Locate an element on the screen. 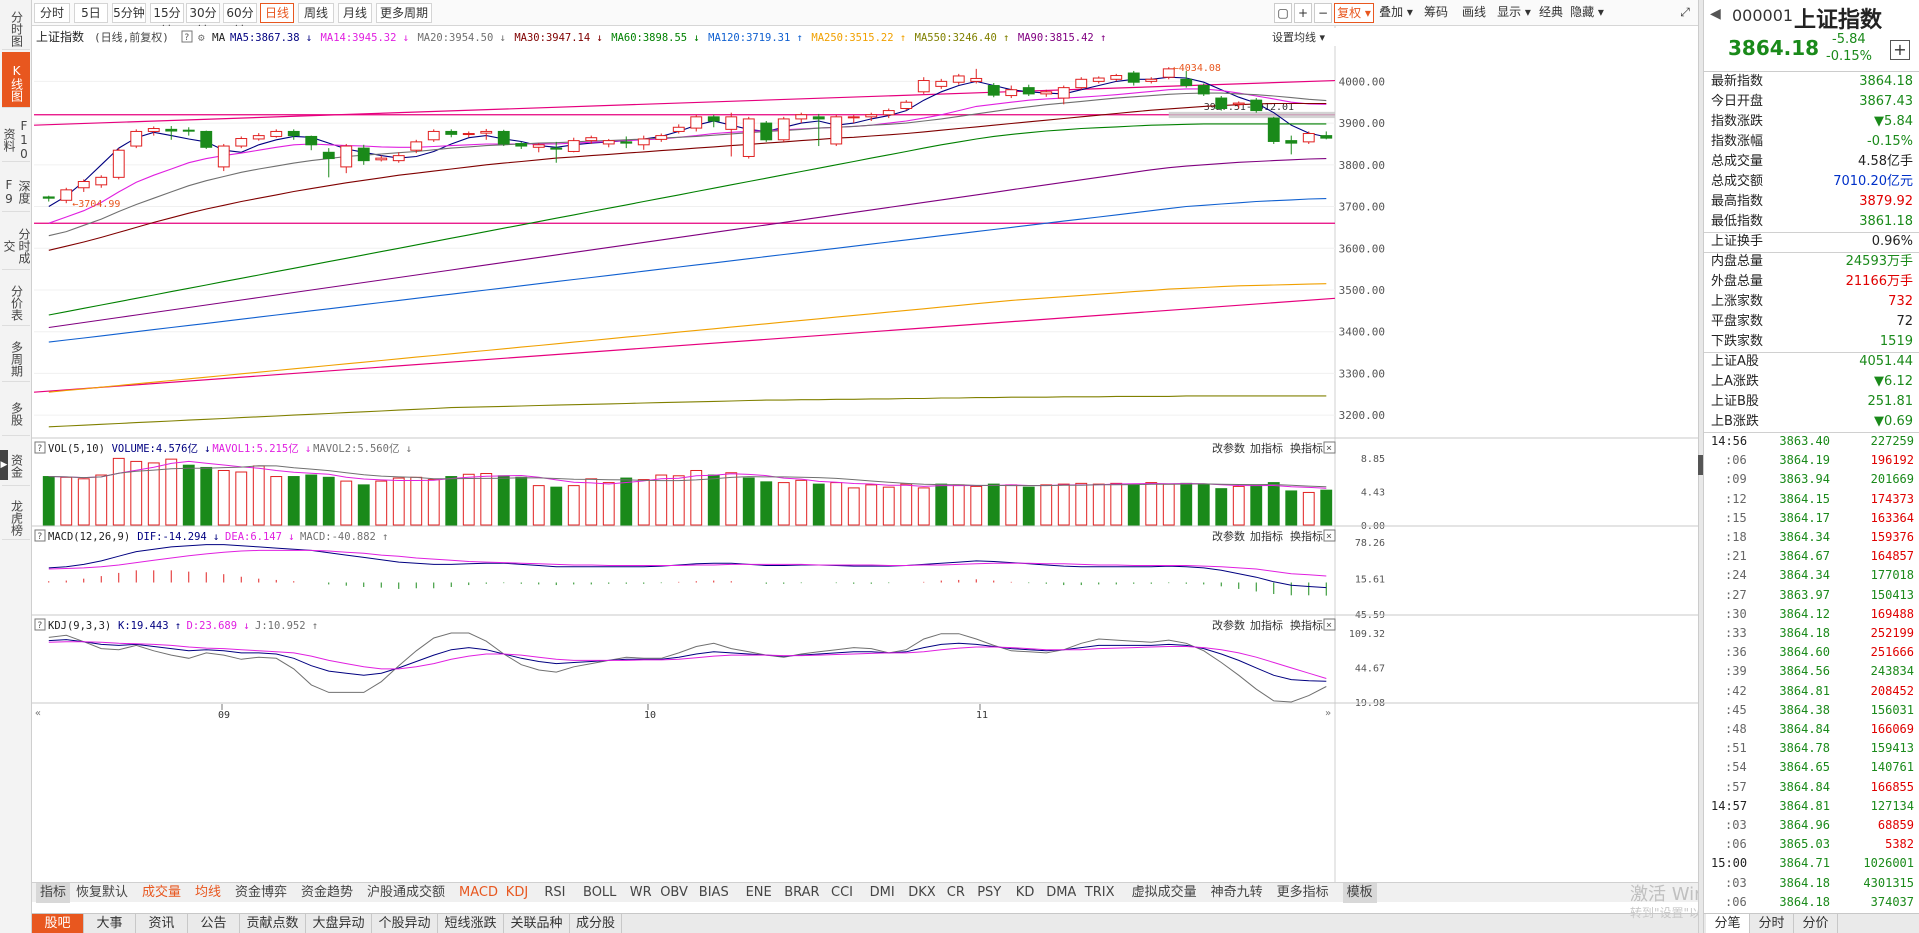 This screenshot has height=933, width=1919. panel-button-1: 加指标 is located at coordinates (1266, 448).